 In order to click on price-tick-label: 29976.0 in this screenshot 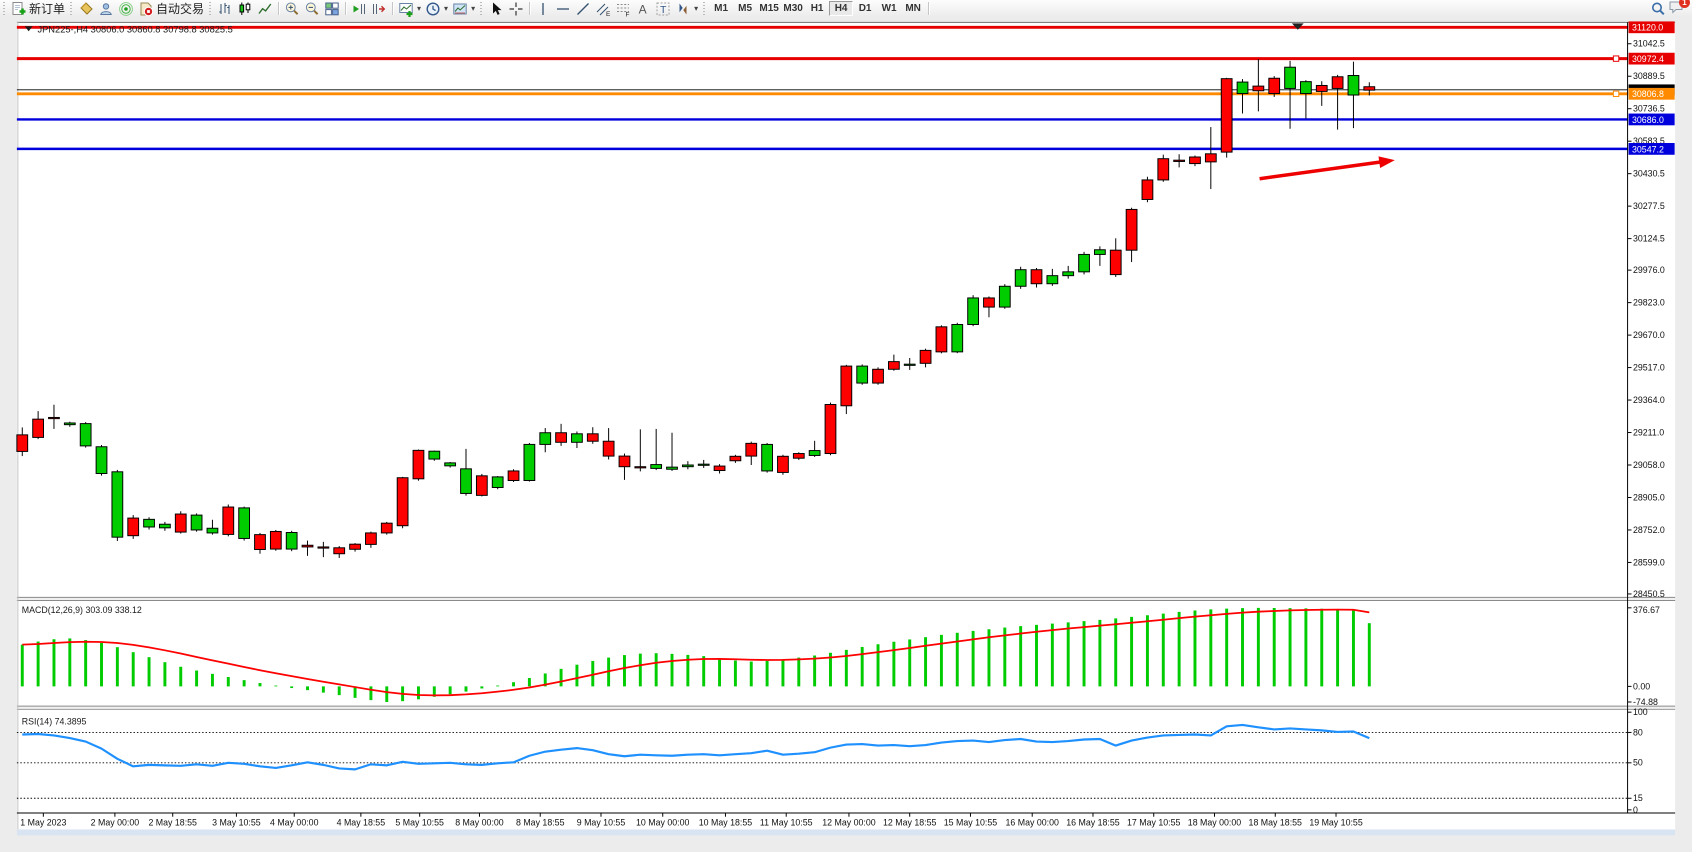, I will do `click(1649, 270)`.